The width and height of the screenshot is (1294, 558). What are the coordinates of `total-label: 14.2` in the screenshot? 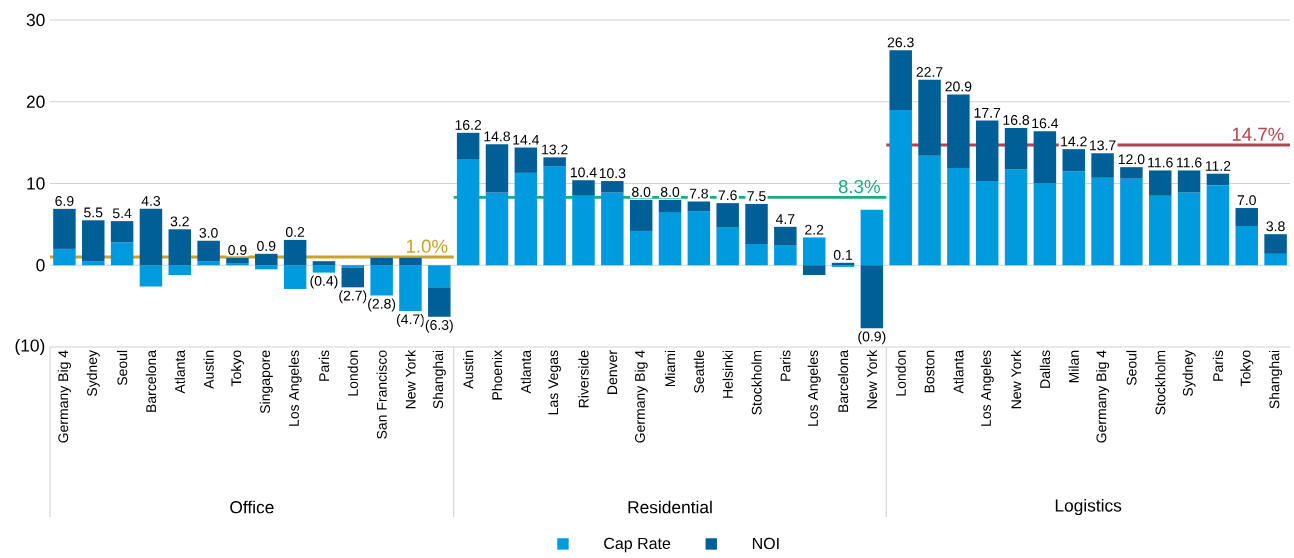 It's located at (1074, 141).